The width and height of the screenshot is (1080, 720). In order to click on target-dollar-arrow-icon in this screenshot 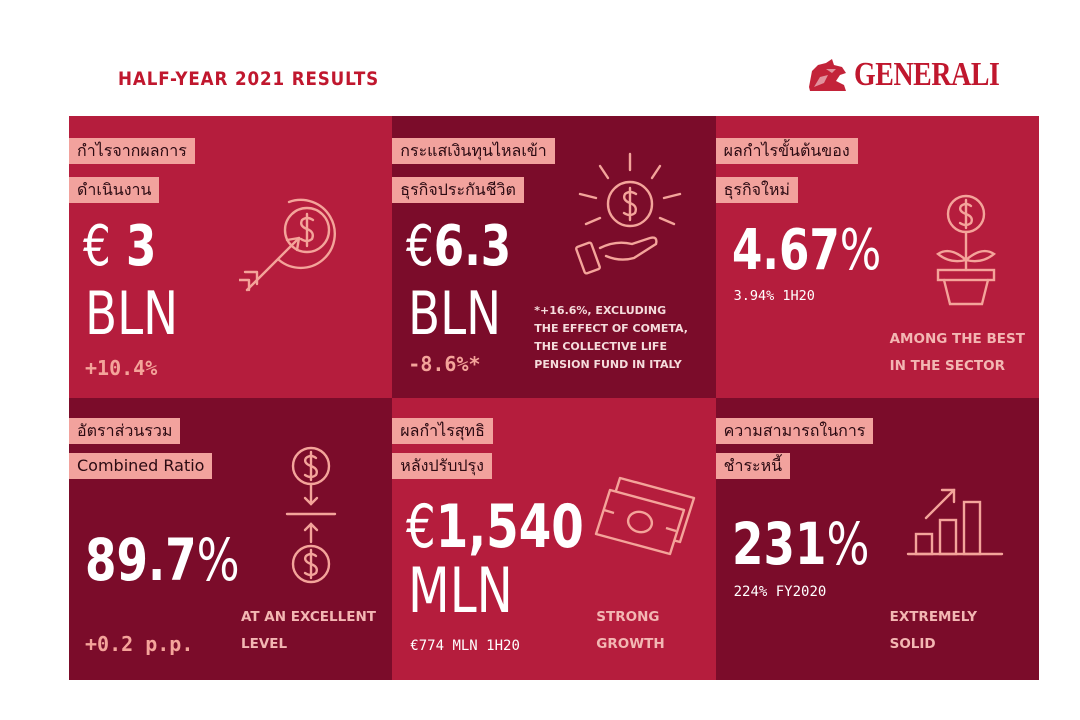, I will do `click(294, 248)`.